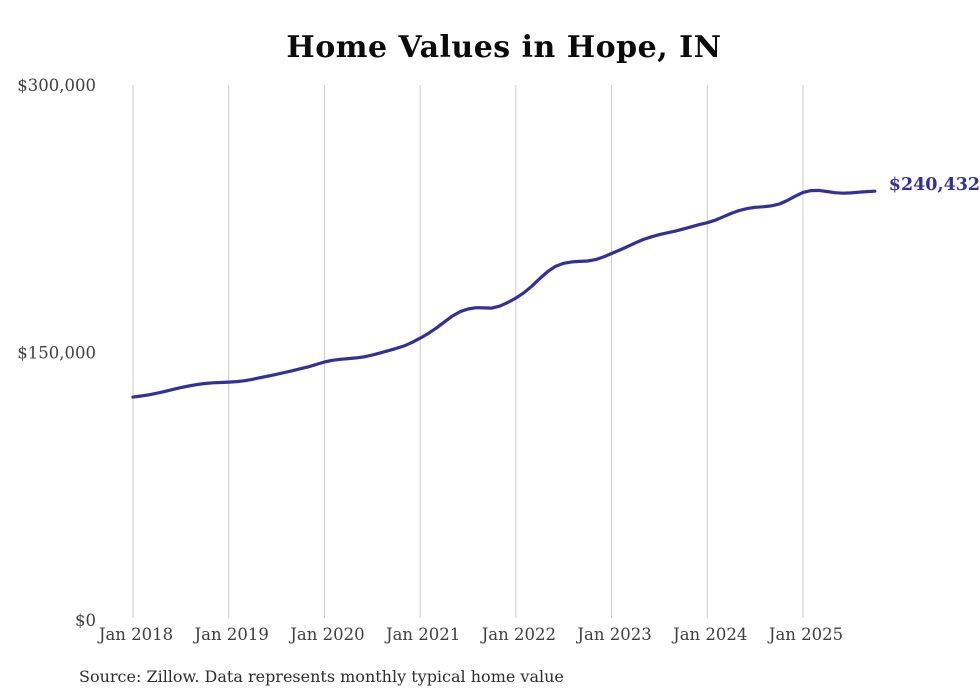 Image resolution: width=980 pixels, height=699 pixels. What do you see at coordinates (805, 634) in the screenshot?
I see `x-axis-tick-label: Jan 2025` at bounding box center [805, 634].